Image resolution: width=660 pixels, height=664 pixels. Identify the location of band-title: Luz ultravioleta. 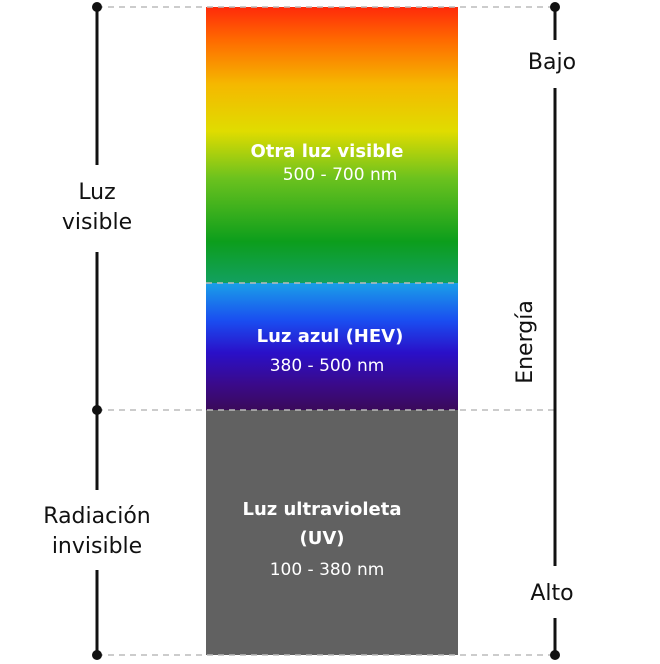
(321, 509).